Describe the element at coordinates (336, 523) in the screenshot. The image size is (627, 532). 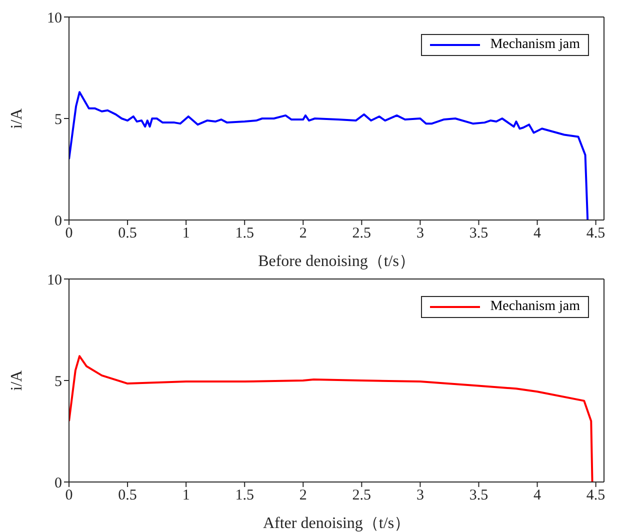
I see `x-axis-title: After denoising（t/s）` at that location.